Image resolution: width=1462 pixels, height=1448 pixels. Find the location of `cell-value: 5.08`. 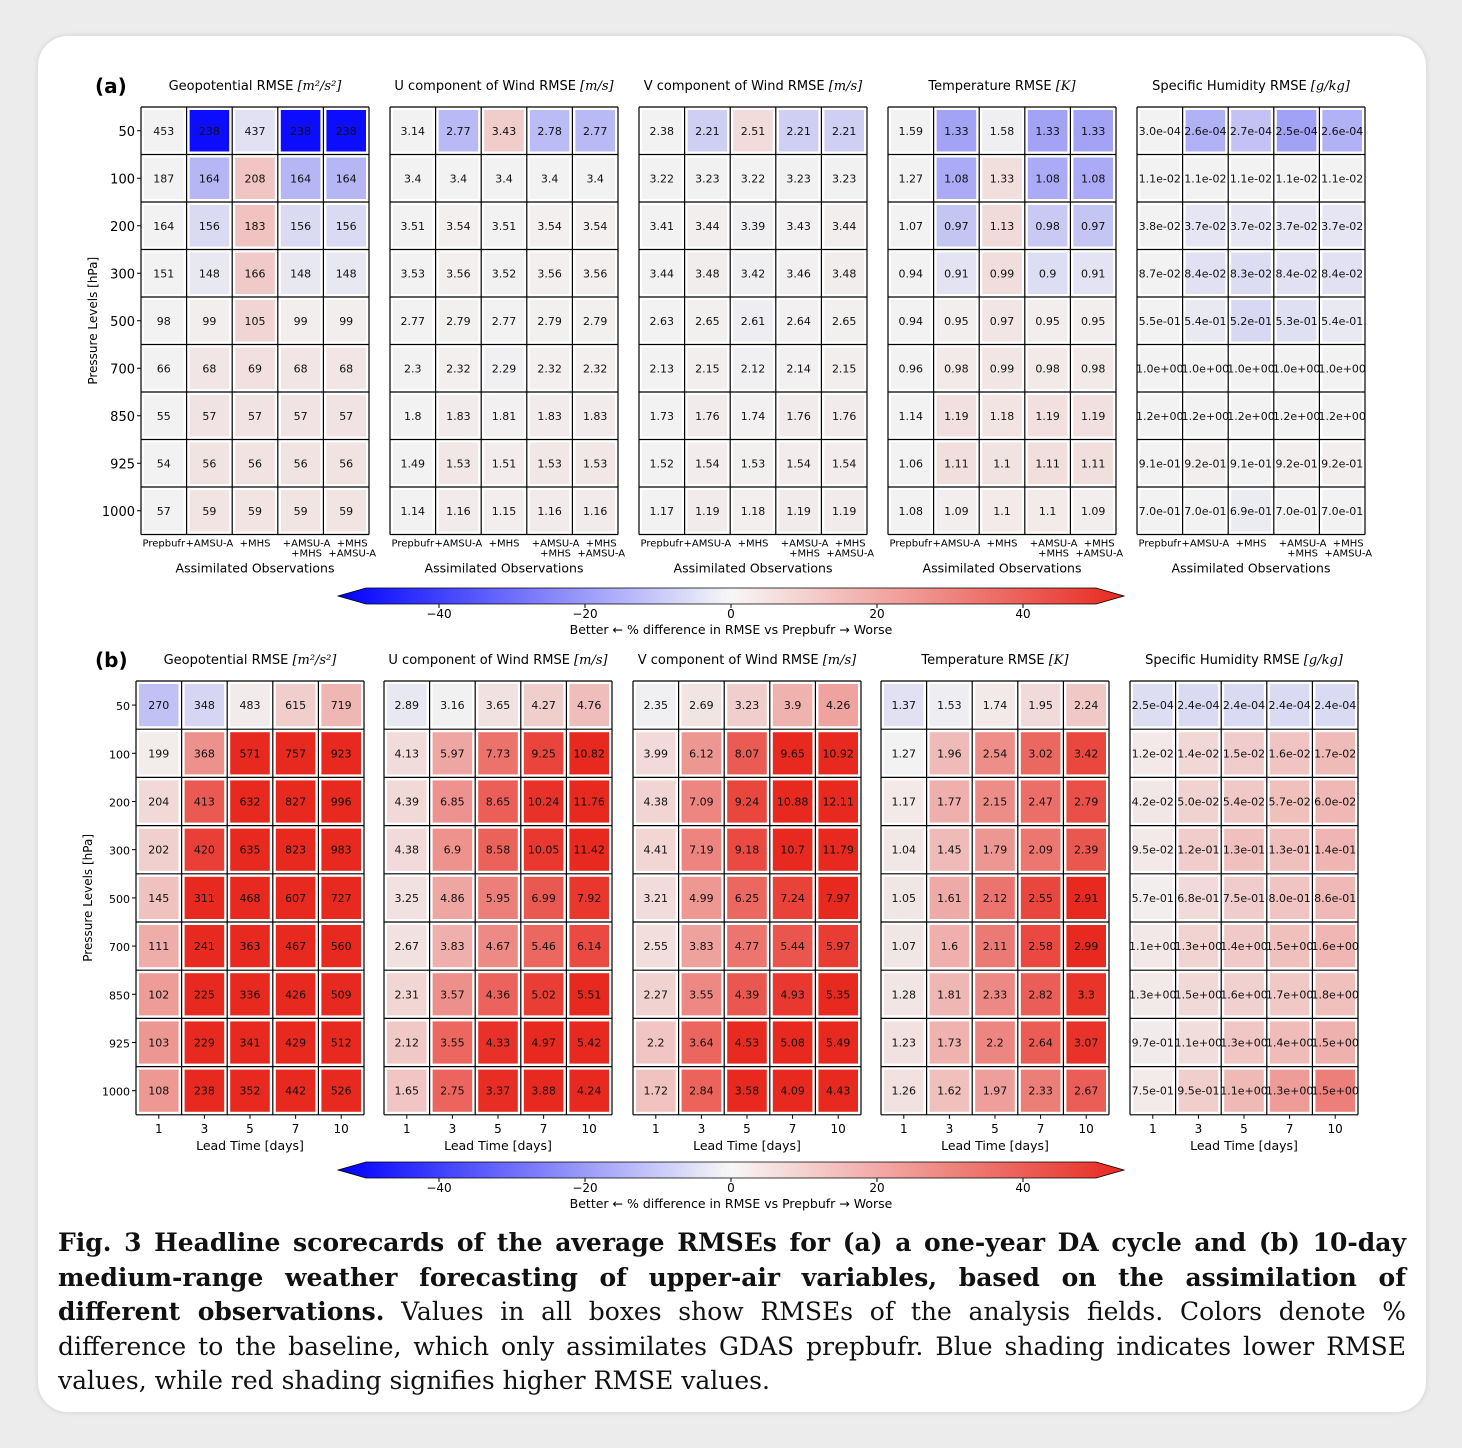

cell-value: 5.08 is located at coordinates (792, 1043).